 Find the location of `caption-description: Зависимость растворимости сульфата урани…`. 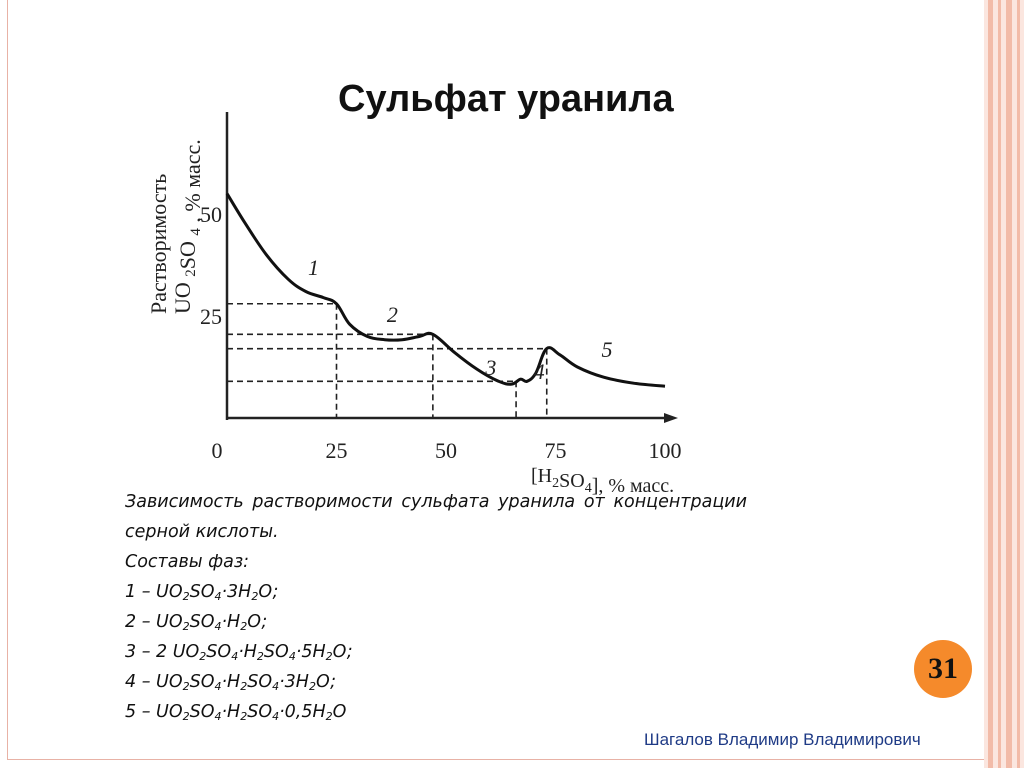

caption-description: Зависимость растворимости сульфата урани… is located at coordinates (436, 517).